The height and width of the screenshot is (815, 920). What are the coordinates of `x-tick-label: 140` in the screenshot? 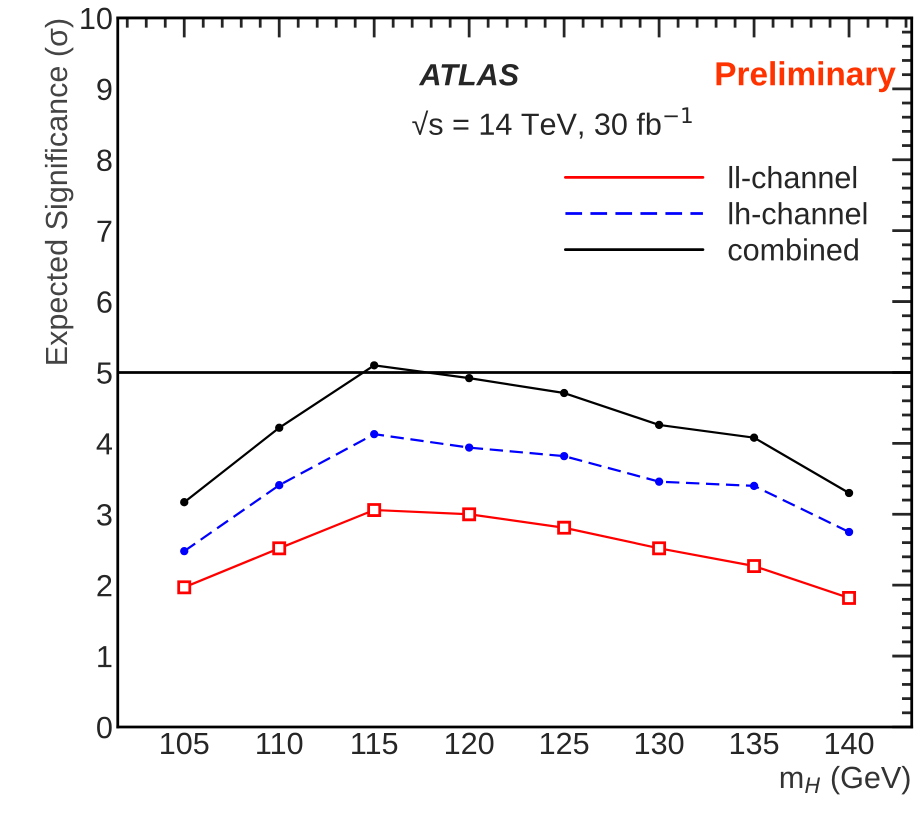 It's located at (850, 743).